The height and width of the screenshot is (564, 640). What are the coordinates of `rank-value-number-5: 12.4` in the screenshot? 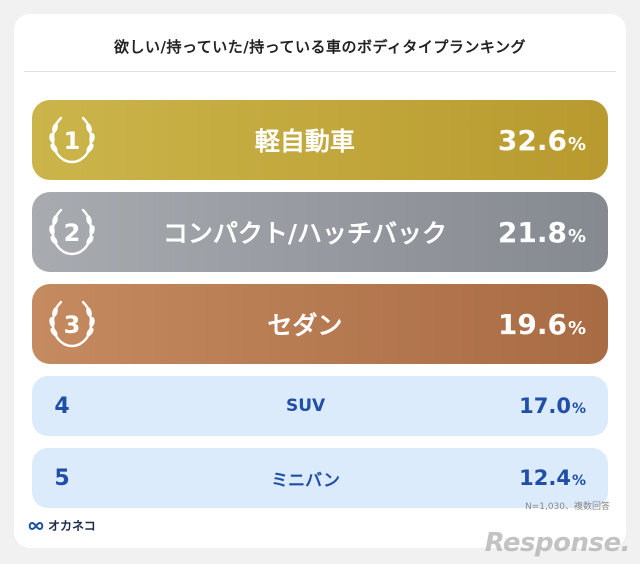 It's located at (545, 478).